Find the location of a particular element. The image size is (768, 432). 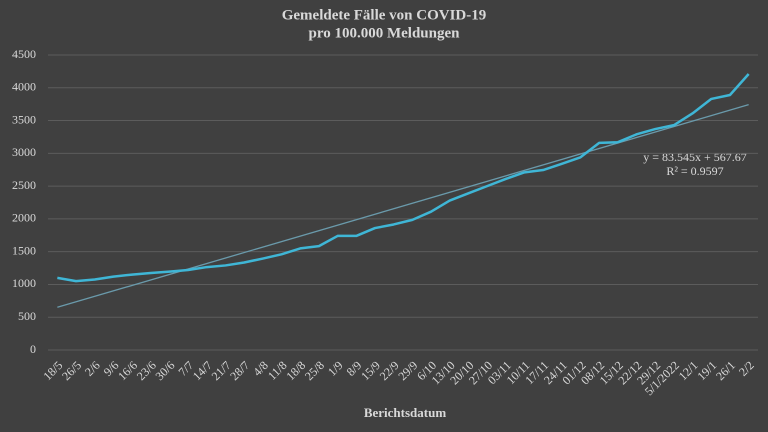

chart-title: Gemeldete Fälle von COVID-19 is located at coordinates (384, 15).